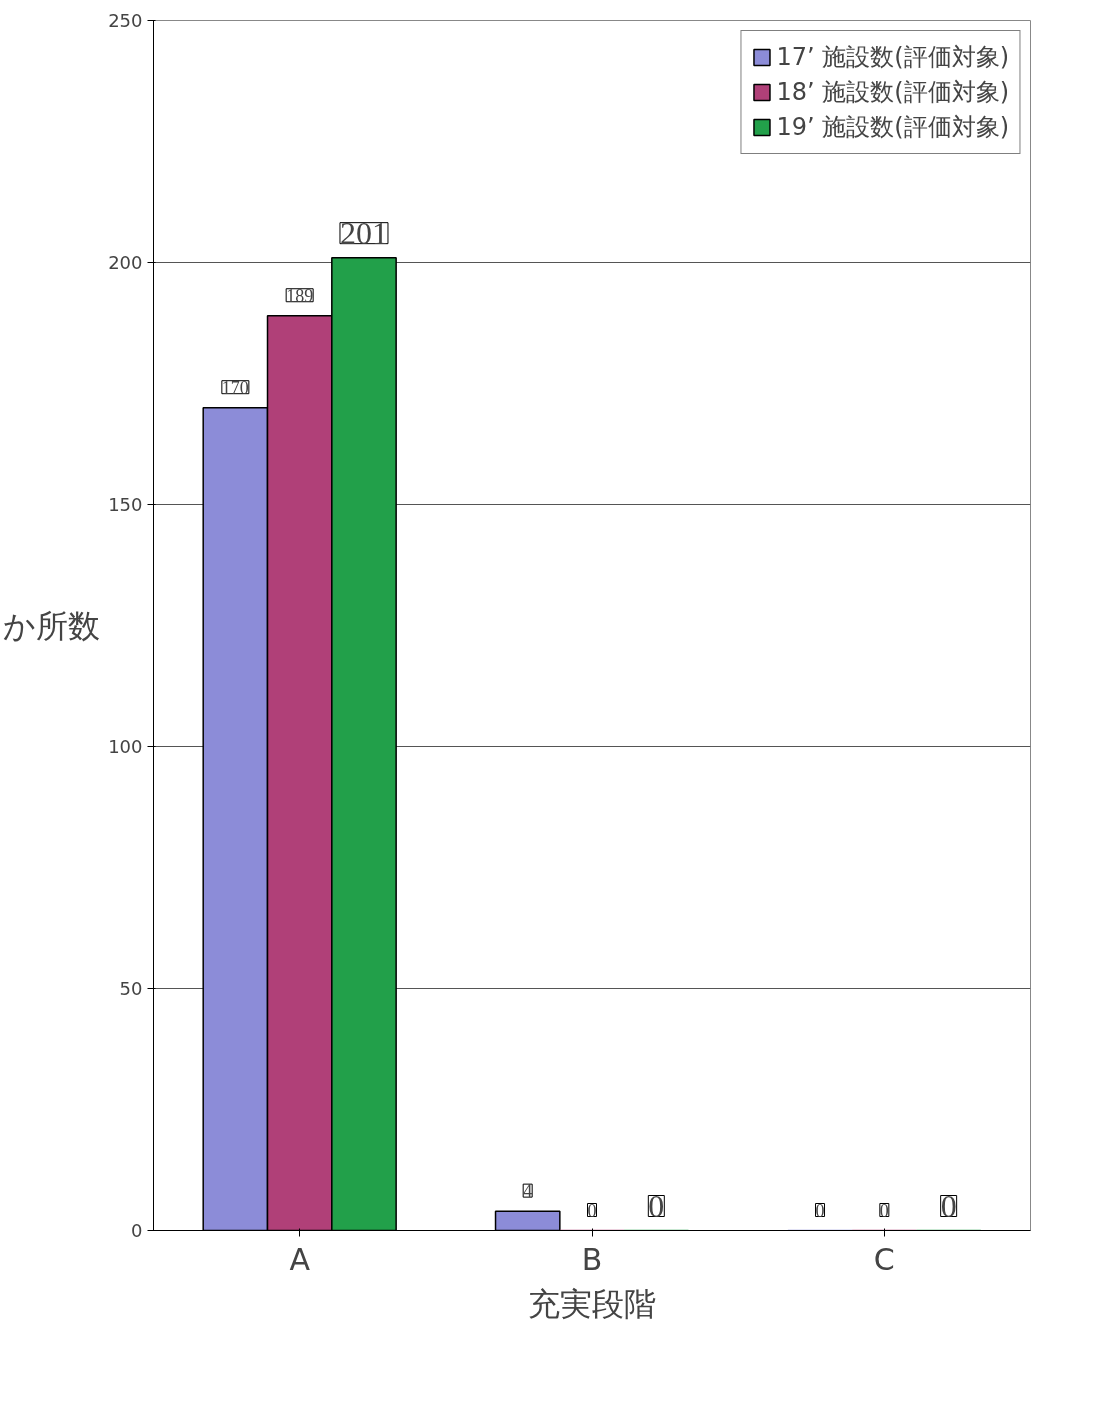 Image resolution: width=1102 pixels, height=1409 pixels. I want to click on data-label: 170, so click(235, 387).